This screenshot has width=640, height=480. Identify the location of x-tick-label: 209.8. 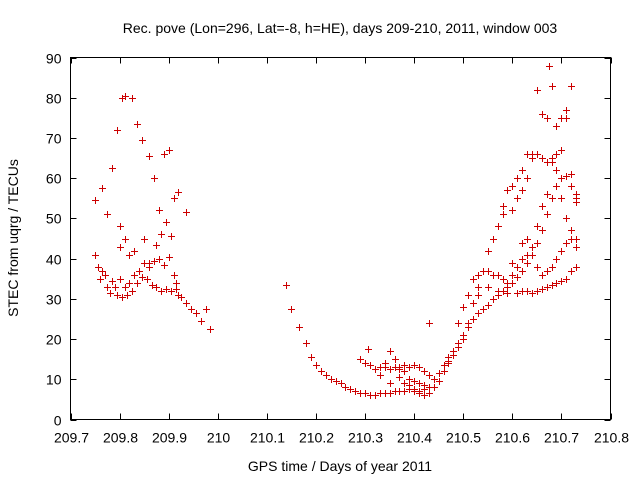
(120, 438).